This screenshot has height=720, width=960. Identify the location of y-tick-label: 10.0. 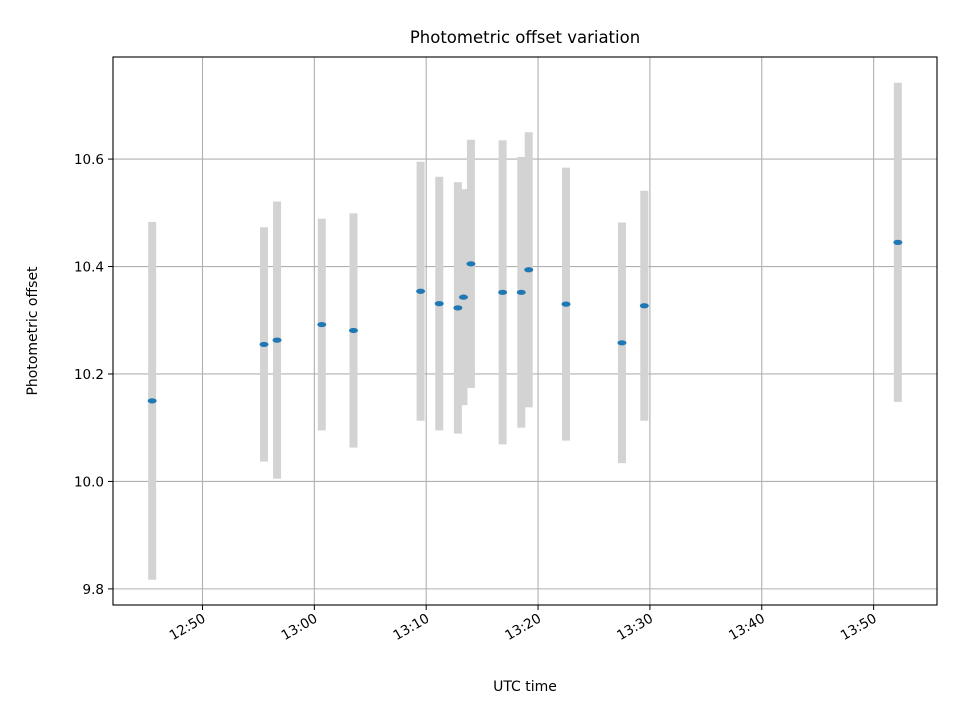
(89, 482).